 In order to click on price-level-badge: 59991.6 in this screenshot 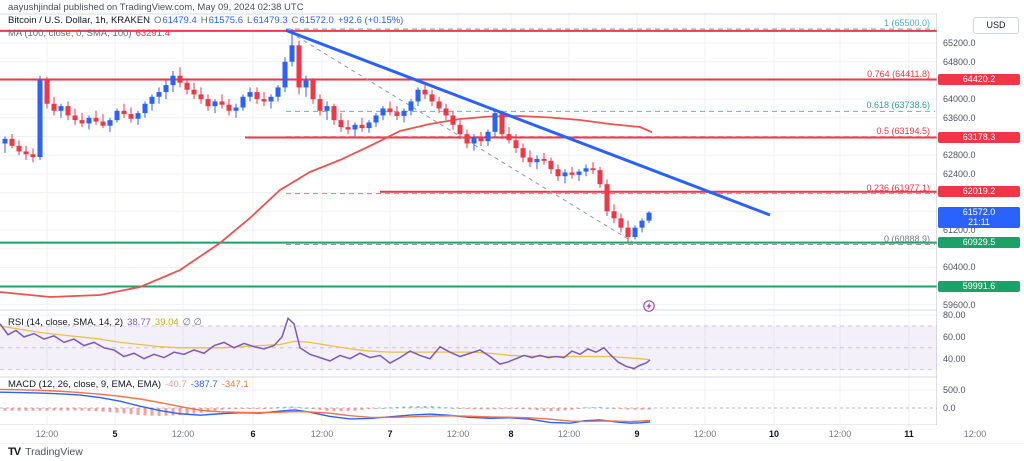, I will do `click(979, 286)`.